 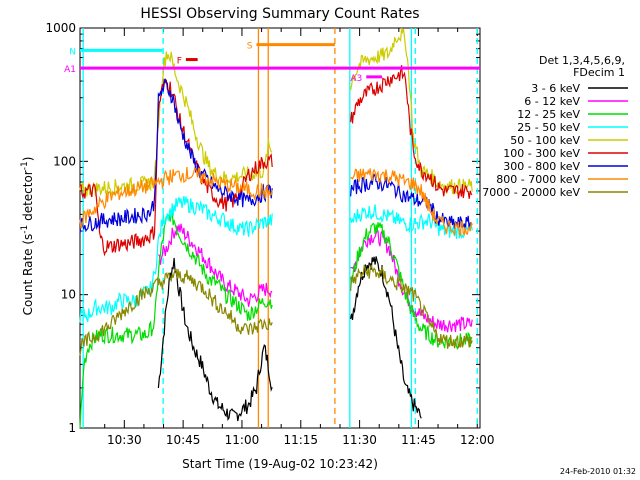 What do you see at coordinates (280, 464) in the screenshot?
I see `x-axis-label: Start Time (19-Aug-02 10:23:42)` at bounding box center [280, 464].